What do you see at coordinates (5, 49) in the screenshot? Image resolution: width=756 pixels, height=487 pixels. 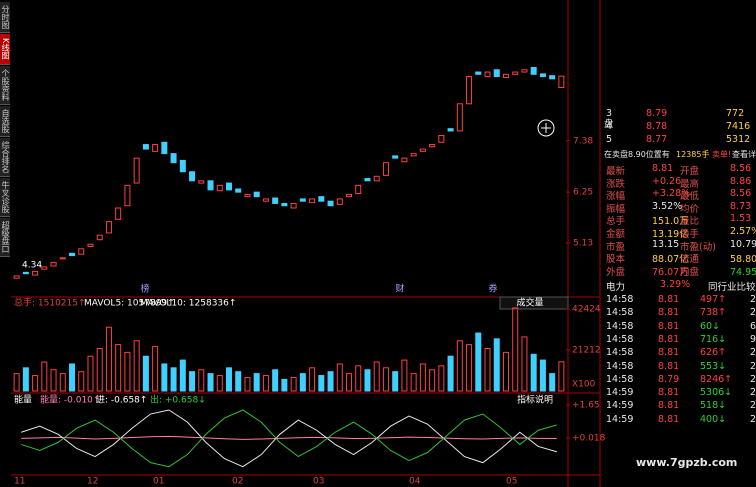 I see `sidebar-tab: K线图` at bounding box center [5, 49].